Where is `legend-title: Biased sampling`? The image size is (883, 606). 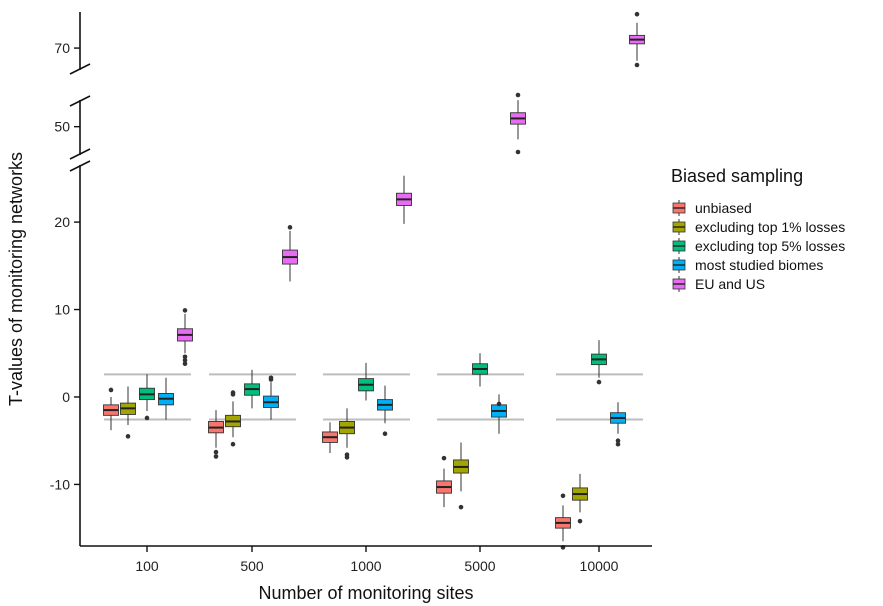 legend-title: Biased sampling is located at coordinates (737, 176).